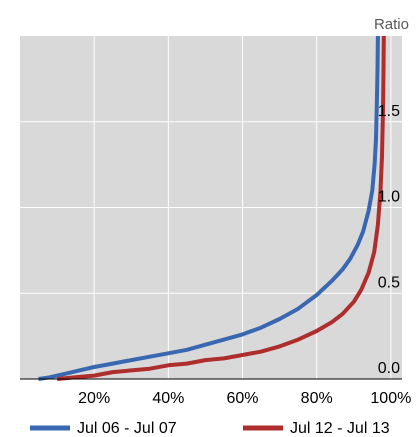 This screenshot has width=419, height=437. I want to click on legend: Jul 06 - Jul 07 Jul 12 - Jul 13, so click(210, 428).